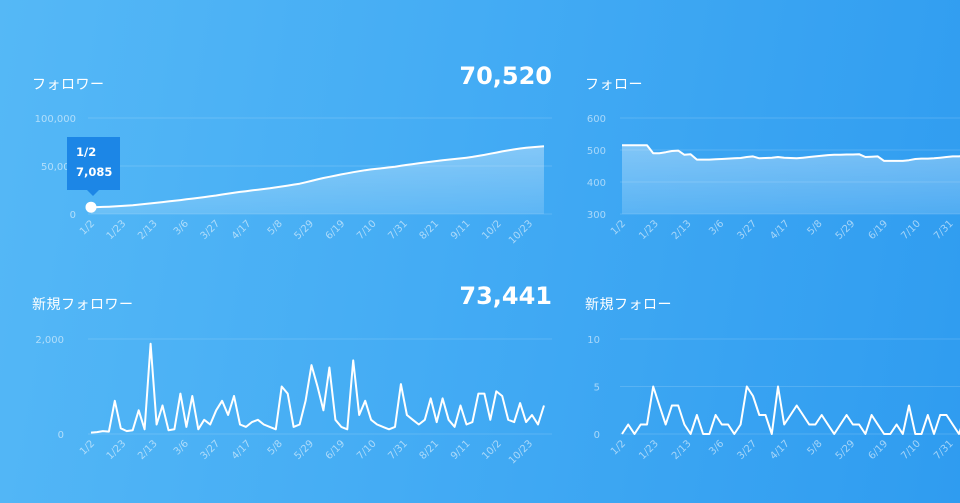  What do you see at coordinates (628, 305) in the screenshot?
I see `new-following-title: 新規フォロー` at bounding box center [628, 305].